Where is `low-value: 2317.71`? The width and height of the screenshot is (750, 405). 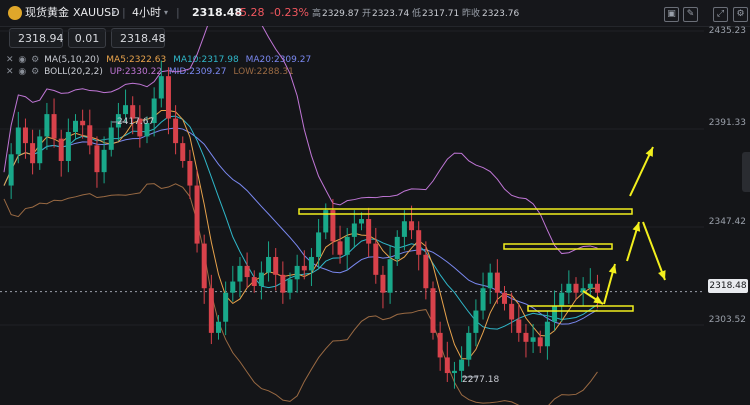
low-value: 2317.71 is located at coordinates (441, 14).